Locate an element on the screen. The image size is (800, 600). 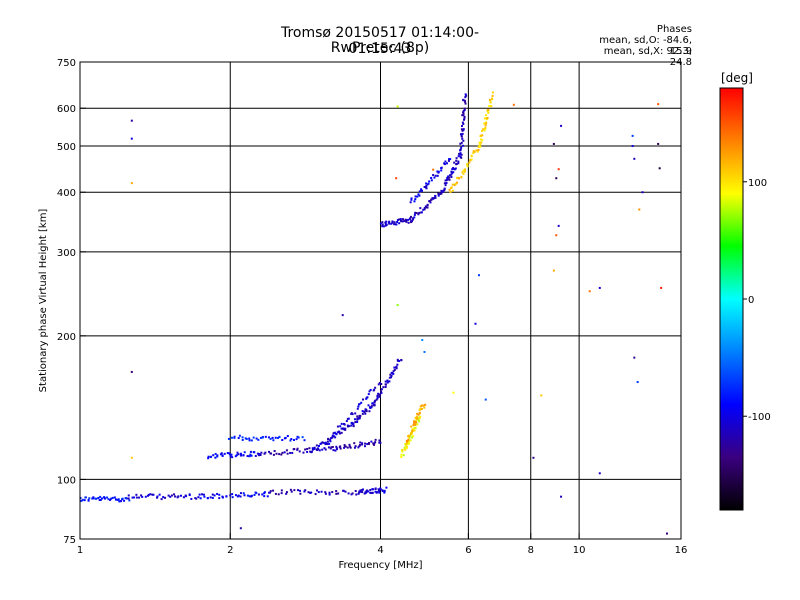
x-tick-label: 2 is located at coordinates (230, 550).